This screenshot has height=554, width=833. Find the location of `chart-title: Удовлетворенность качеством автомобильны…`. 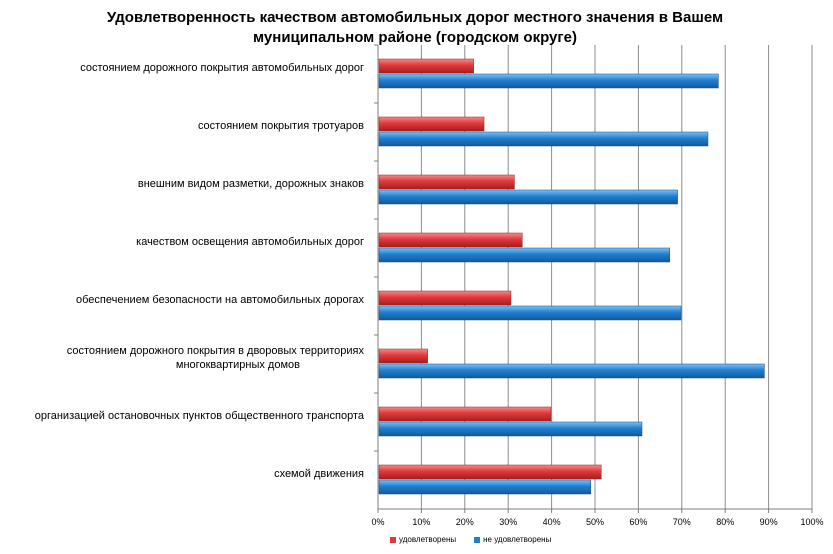

chart-title: Удовлетворенность качеством автомобильны… is located at coordinates (415, 28).